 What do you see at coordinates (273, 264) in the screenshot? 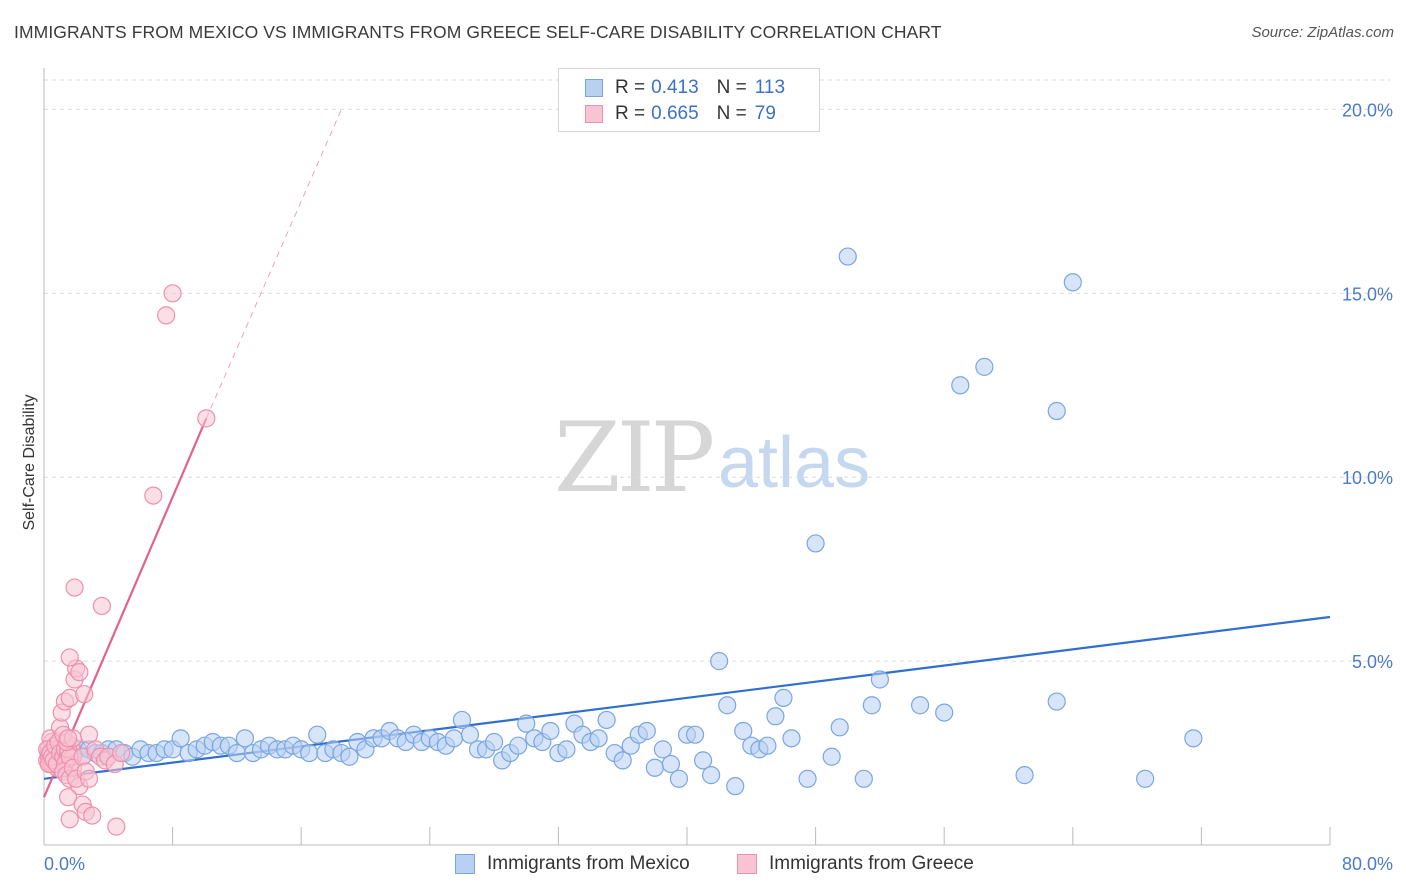
I see `trend-extension-greece` at bounding box center [273, 264].